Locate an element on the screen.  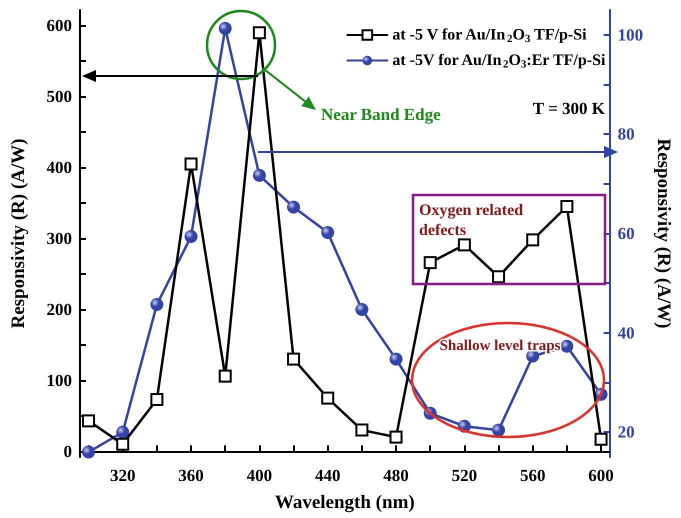
y-tick-label: 600 is located at coordinates (59, 26).